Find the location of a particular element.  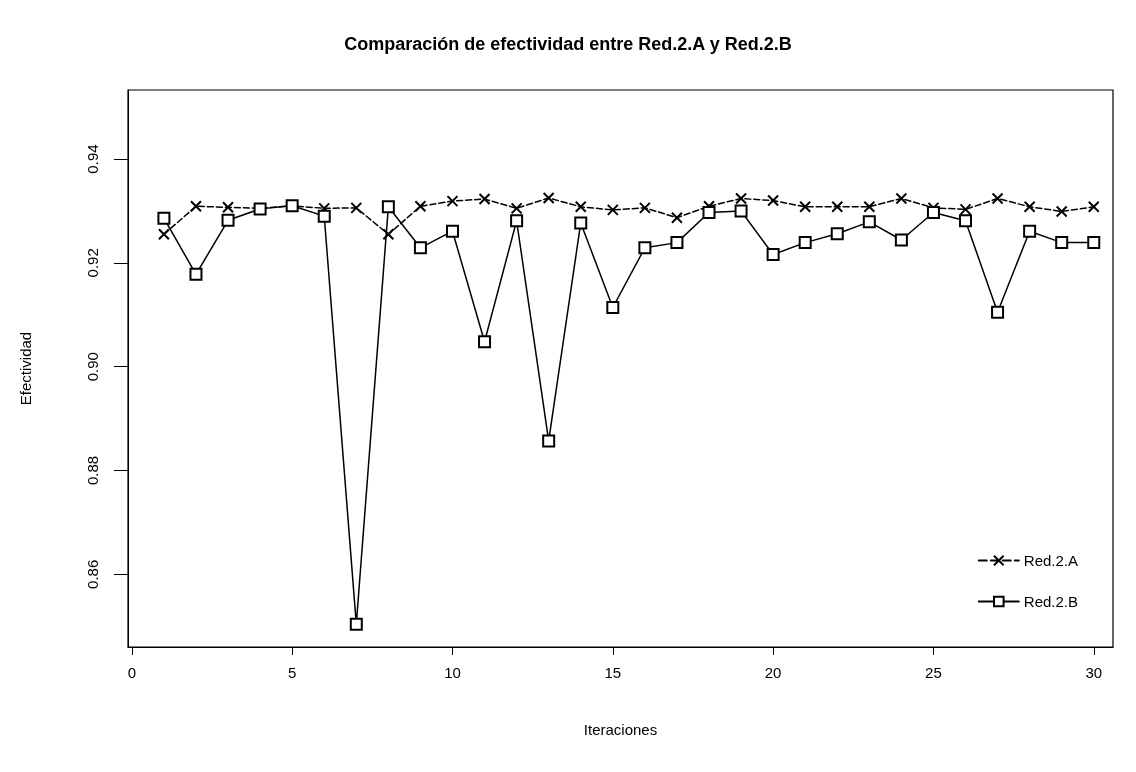

legend-label: Red.2.B is located at coordinates (1050, 601).